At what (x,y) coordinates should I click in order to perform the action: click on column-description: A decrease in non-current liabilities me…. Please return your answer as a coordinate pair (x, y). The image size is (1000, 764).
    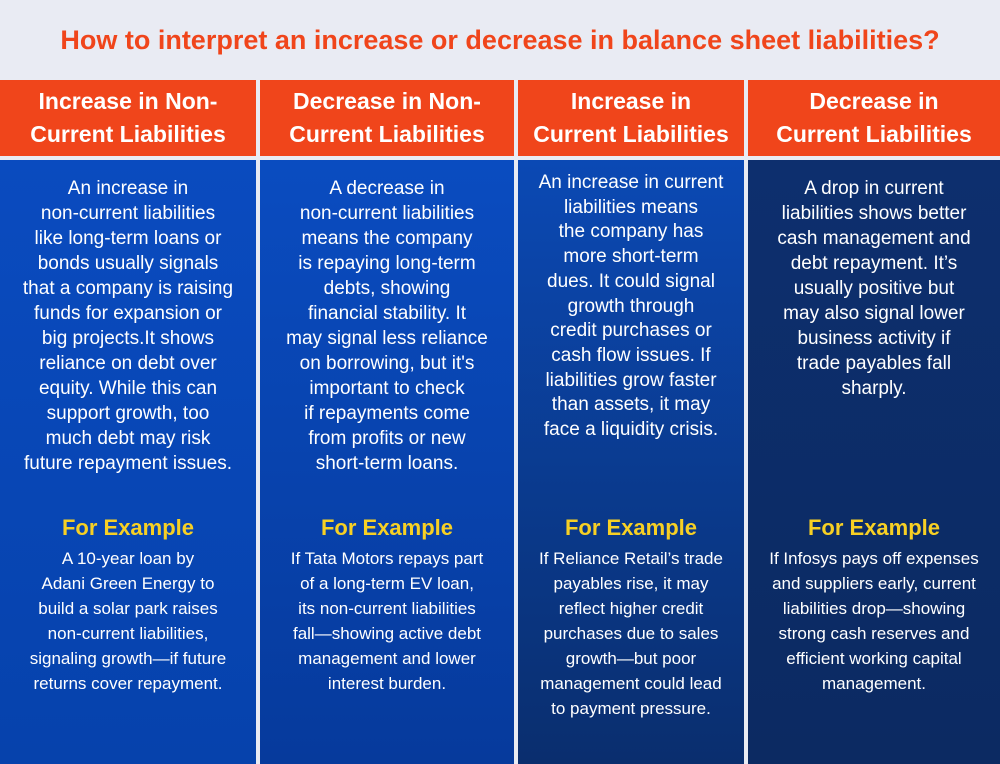
    Looking at the image, I should click on (387, 326).